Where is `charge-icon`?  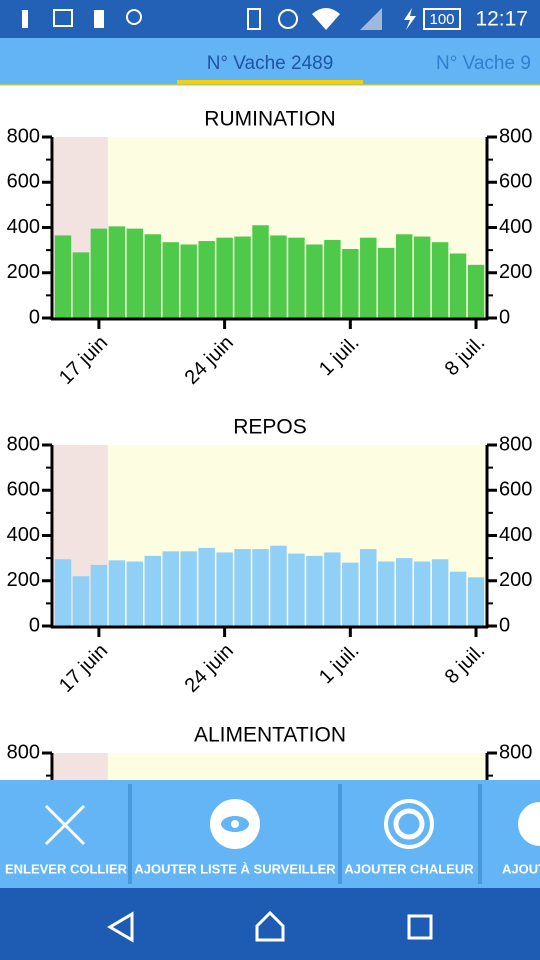 charge-icon is located at coordinates (410, 19).